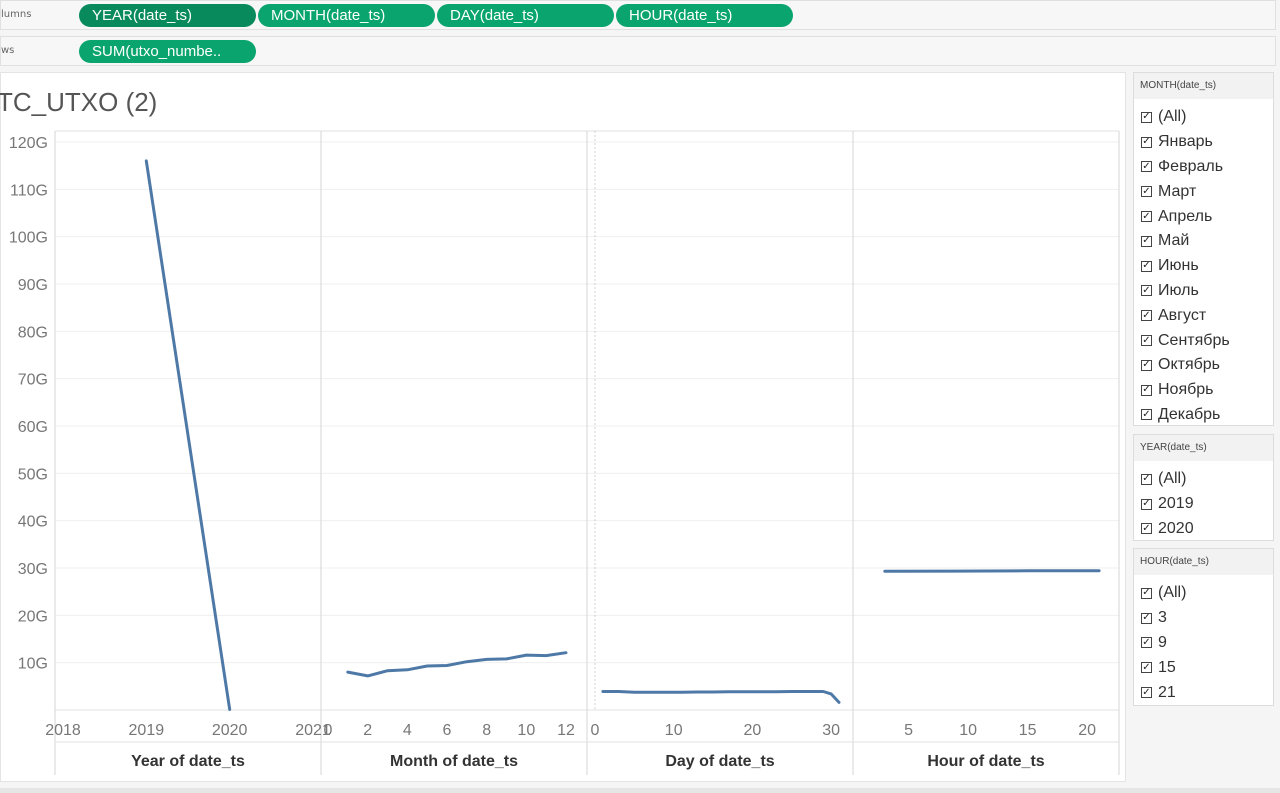  I want to click on year-filter-title: YEAR(date_ts), so click(1203, 448).